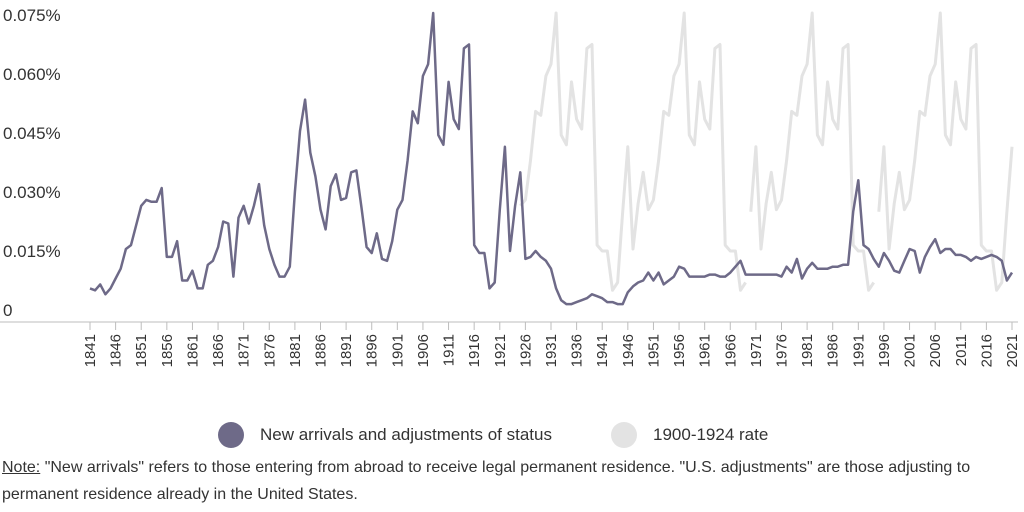  I want to click on x-tick-label: 1861, so click(192, 350).